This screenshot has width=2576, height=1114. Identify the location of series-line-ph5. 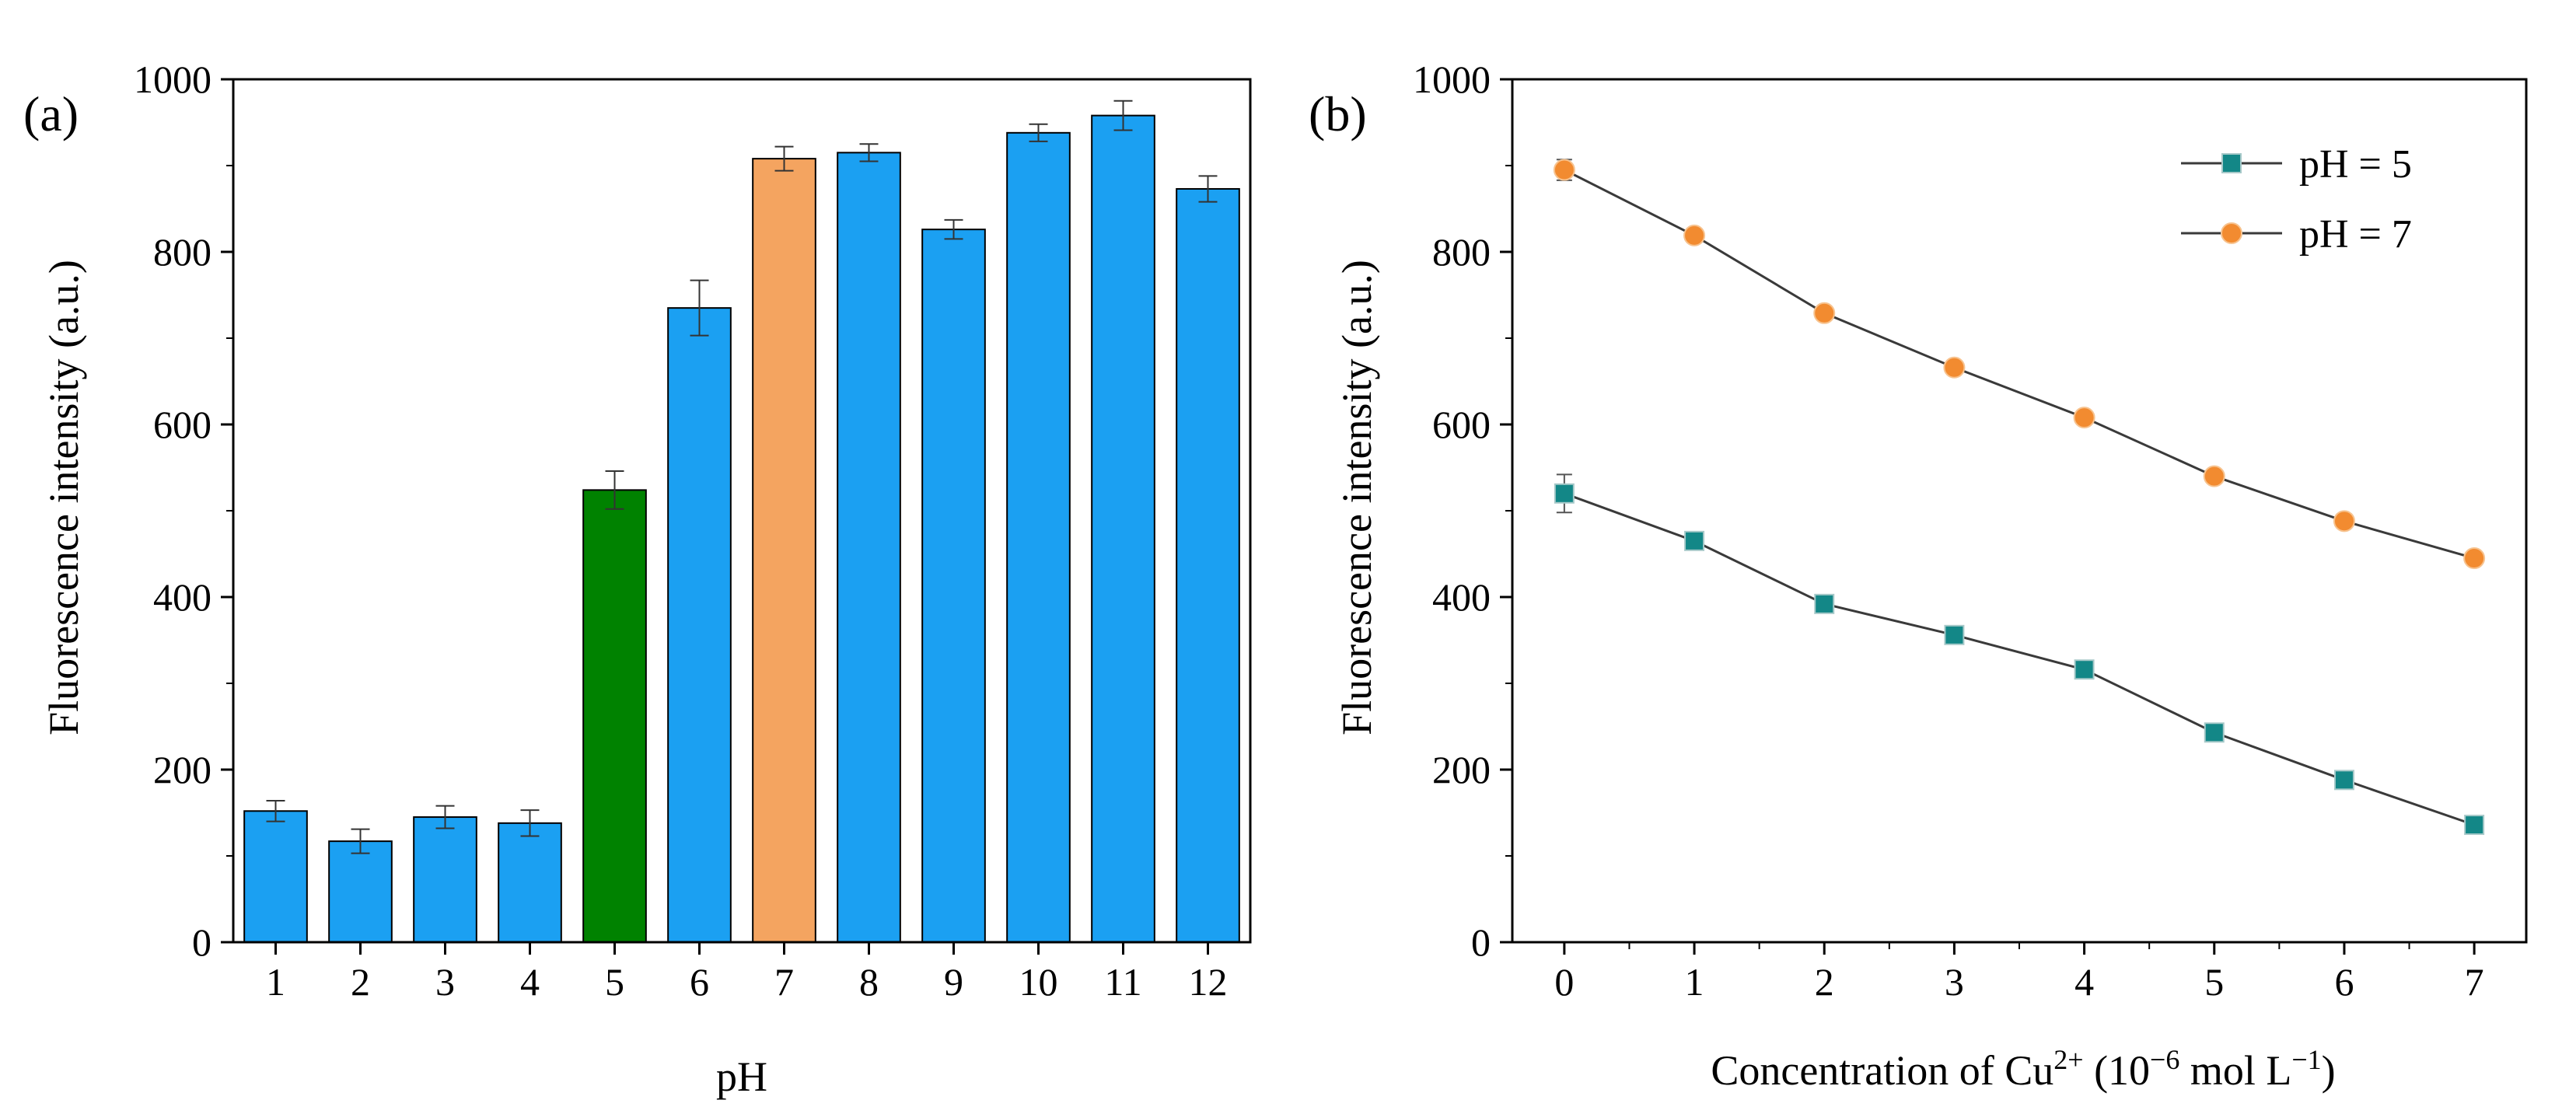
(2020, 659).